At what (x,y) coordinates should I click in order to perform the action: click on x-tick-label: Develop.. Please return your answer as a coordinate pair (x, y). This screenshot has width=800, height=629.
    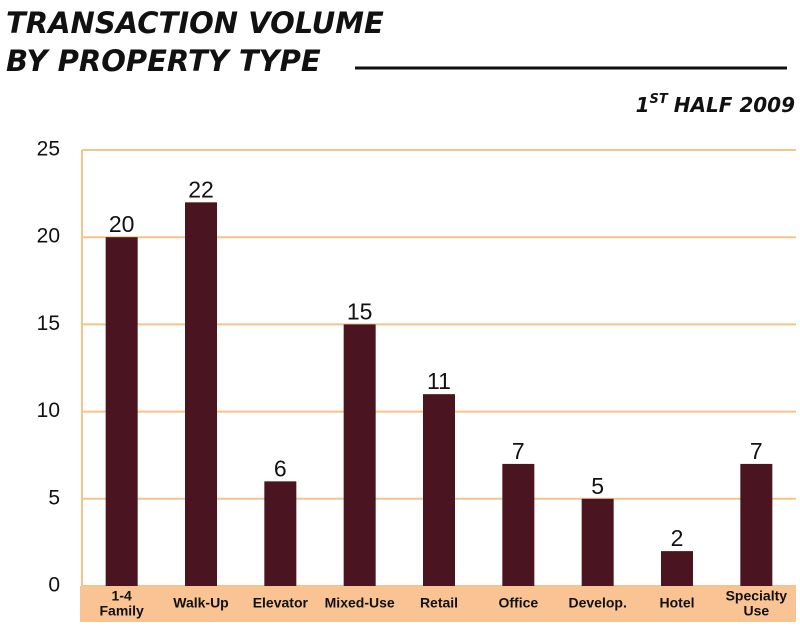
    Looking at the image, I should click on (597, 603).